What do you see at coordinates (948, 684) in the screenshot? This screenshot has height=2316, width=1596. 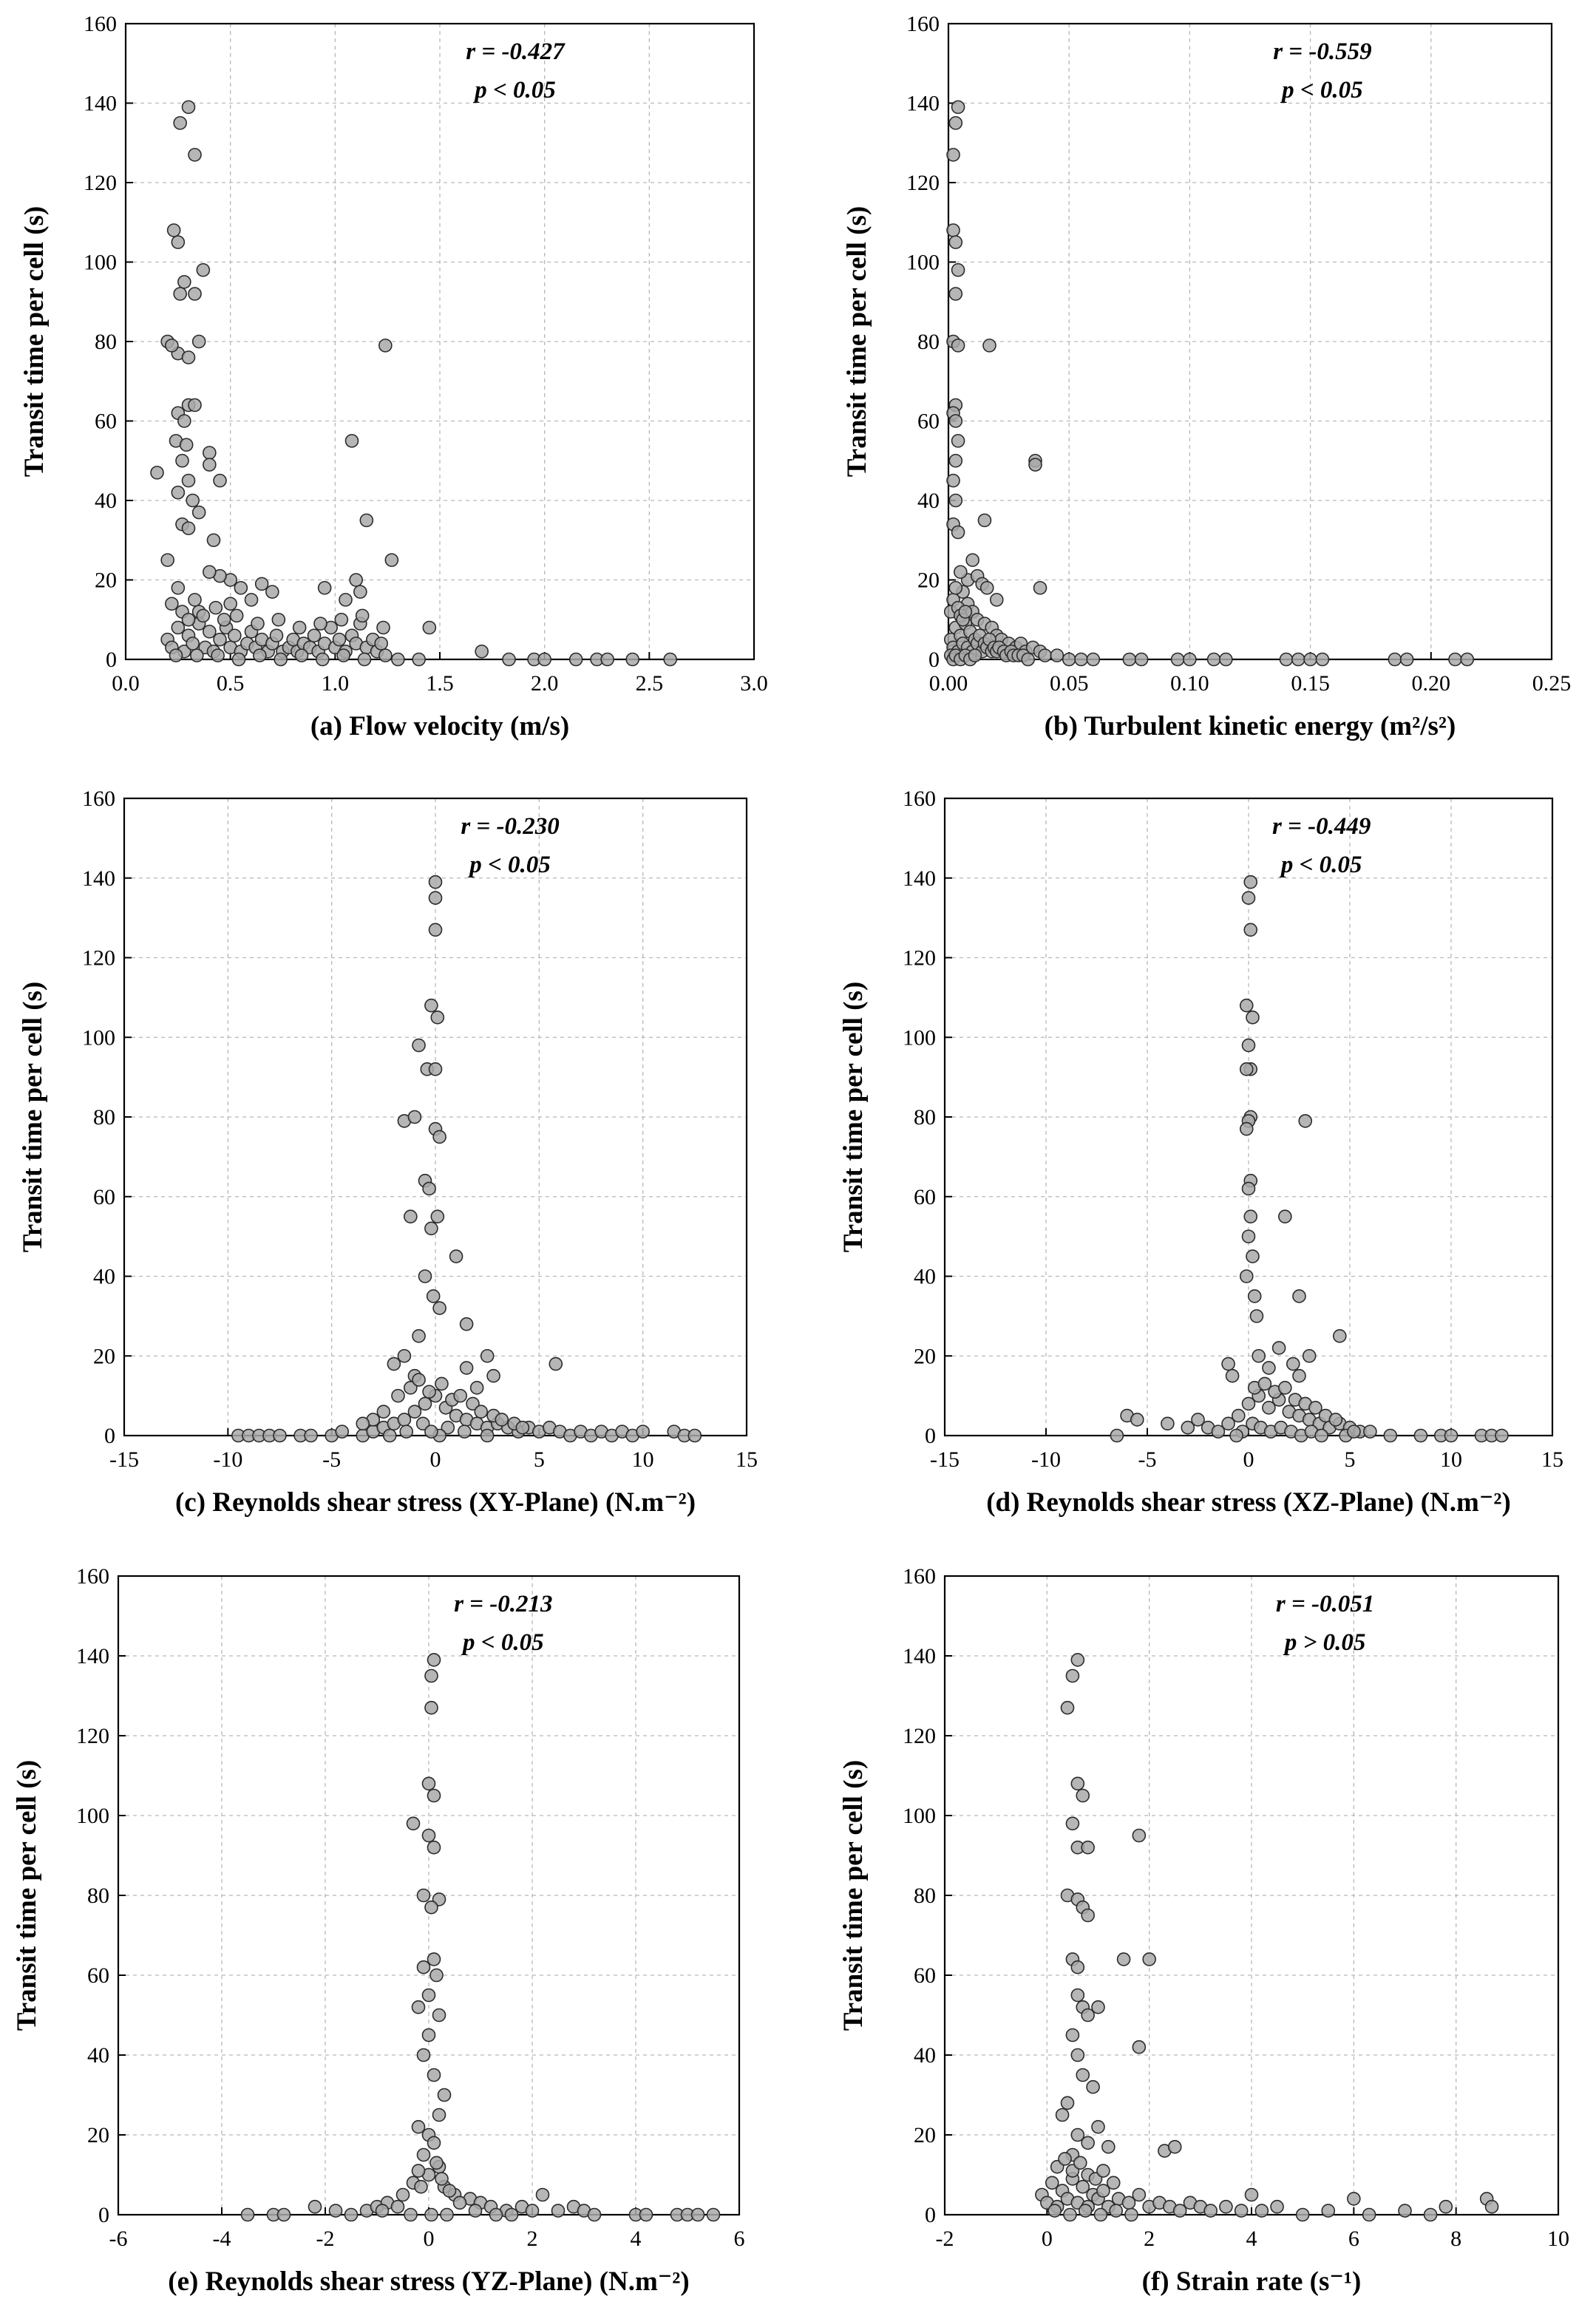 I see `x-tick-label: 0.00` at bounding box center [948, 684].